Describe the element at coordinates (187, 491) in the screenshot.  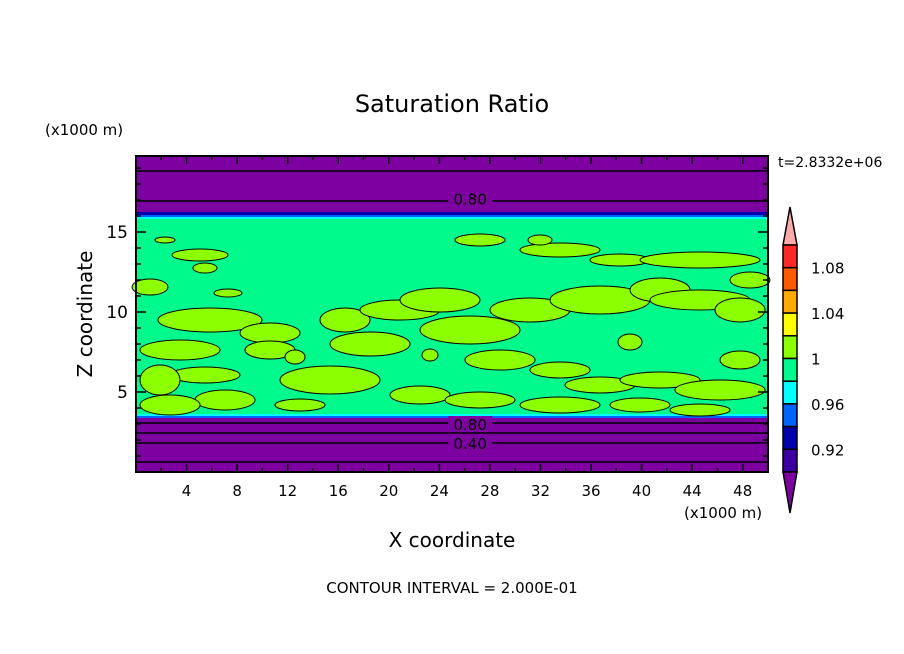
I see `x-tick-label: 4` at that location.